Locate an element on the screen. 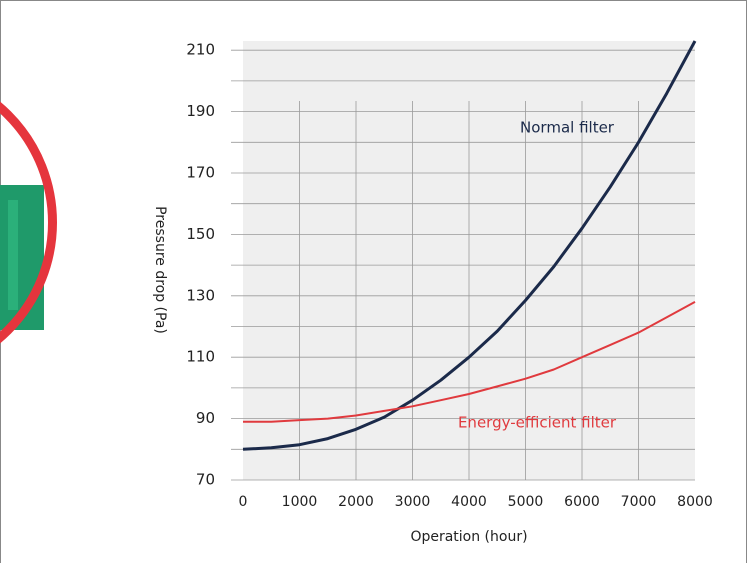  x-tick-label: 8000 is located at coordinates (695, 502).